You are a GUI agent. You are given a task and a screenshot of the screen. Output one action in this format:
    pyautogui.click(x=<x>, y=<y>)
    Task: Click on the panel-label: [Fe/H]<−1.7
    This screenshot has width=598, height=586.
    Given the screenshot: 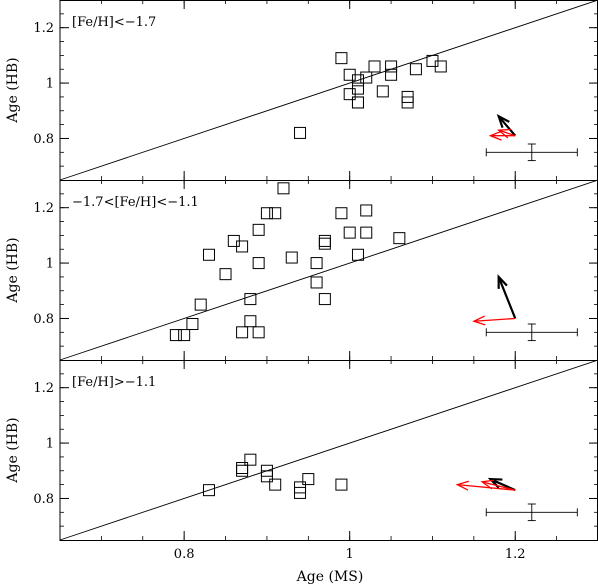 What is the action you would take?
    pyautogui.click(x=114, y=22)
    